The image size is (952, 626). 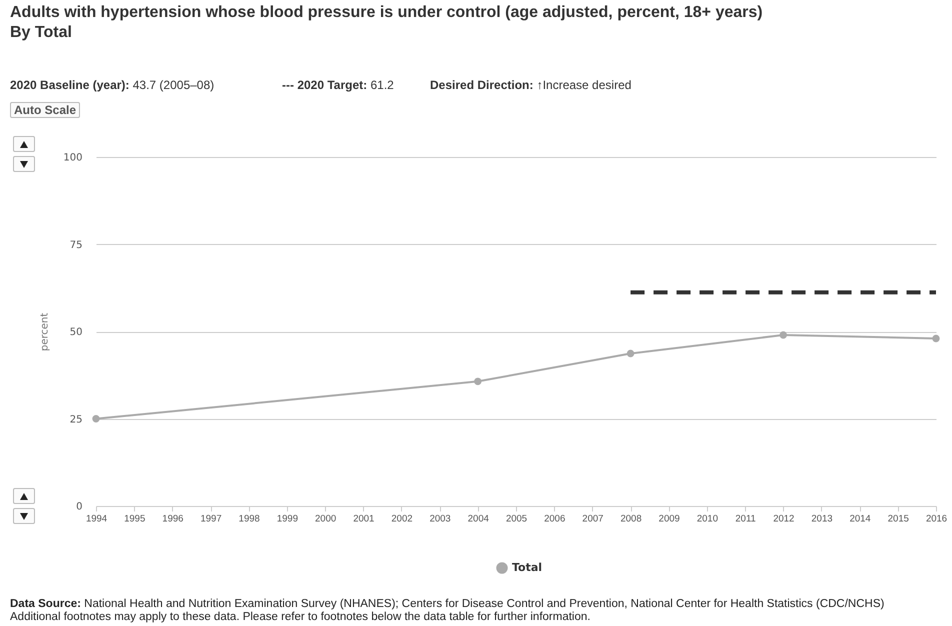 What do you see at coordinates (72, 158) in the screenshot?
I see `y-tick-label: 100` at bounding box center [72, 158].